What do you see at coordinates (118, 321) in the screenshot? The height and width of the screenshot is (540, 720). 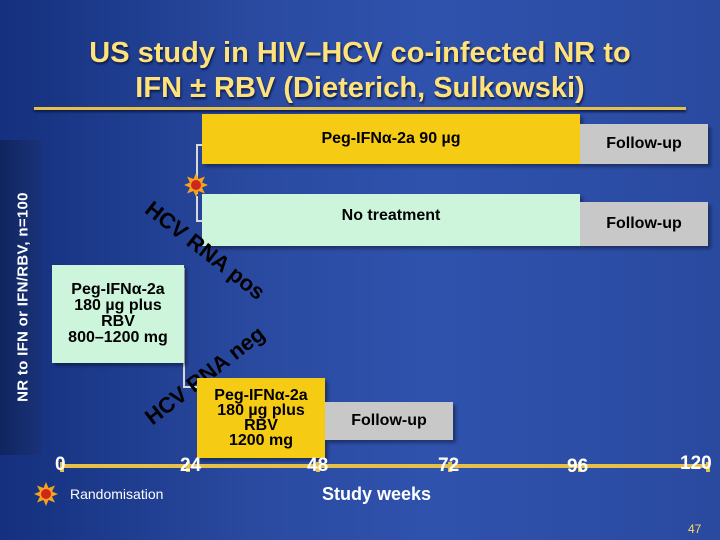 I see `lead-in-line-3: RBV` at bounding box center [118, 321].